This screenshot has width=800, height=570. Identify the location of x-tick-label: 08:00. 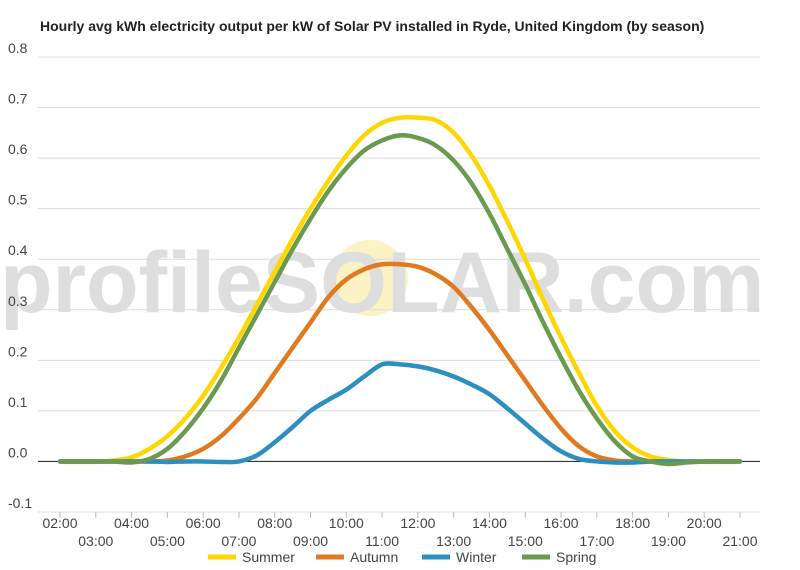
(274, 523).